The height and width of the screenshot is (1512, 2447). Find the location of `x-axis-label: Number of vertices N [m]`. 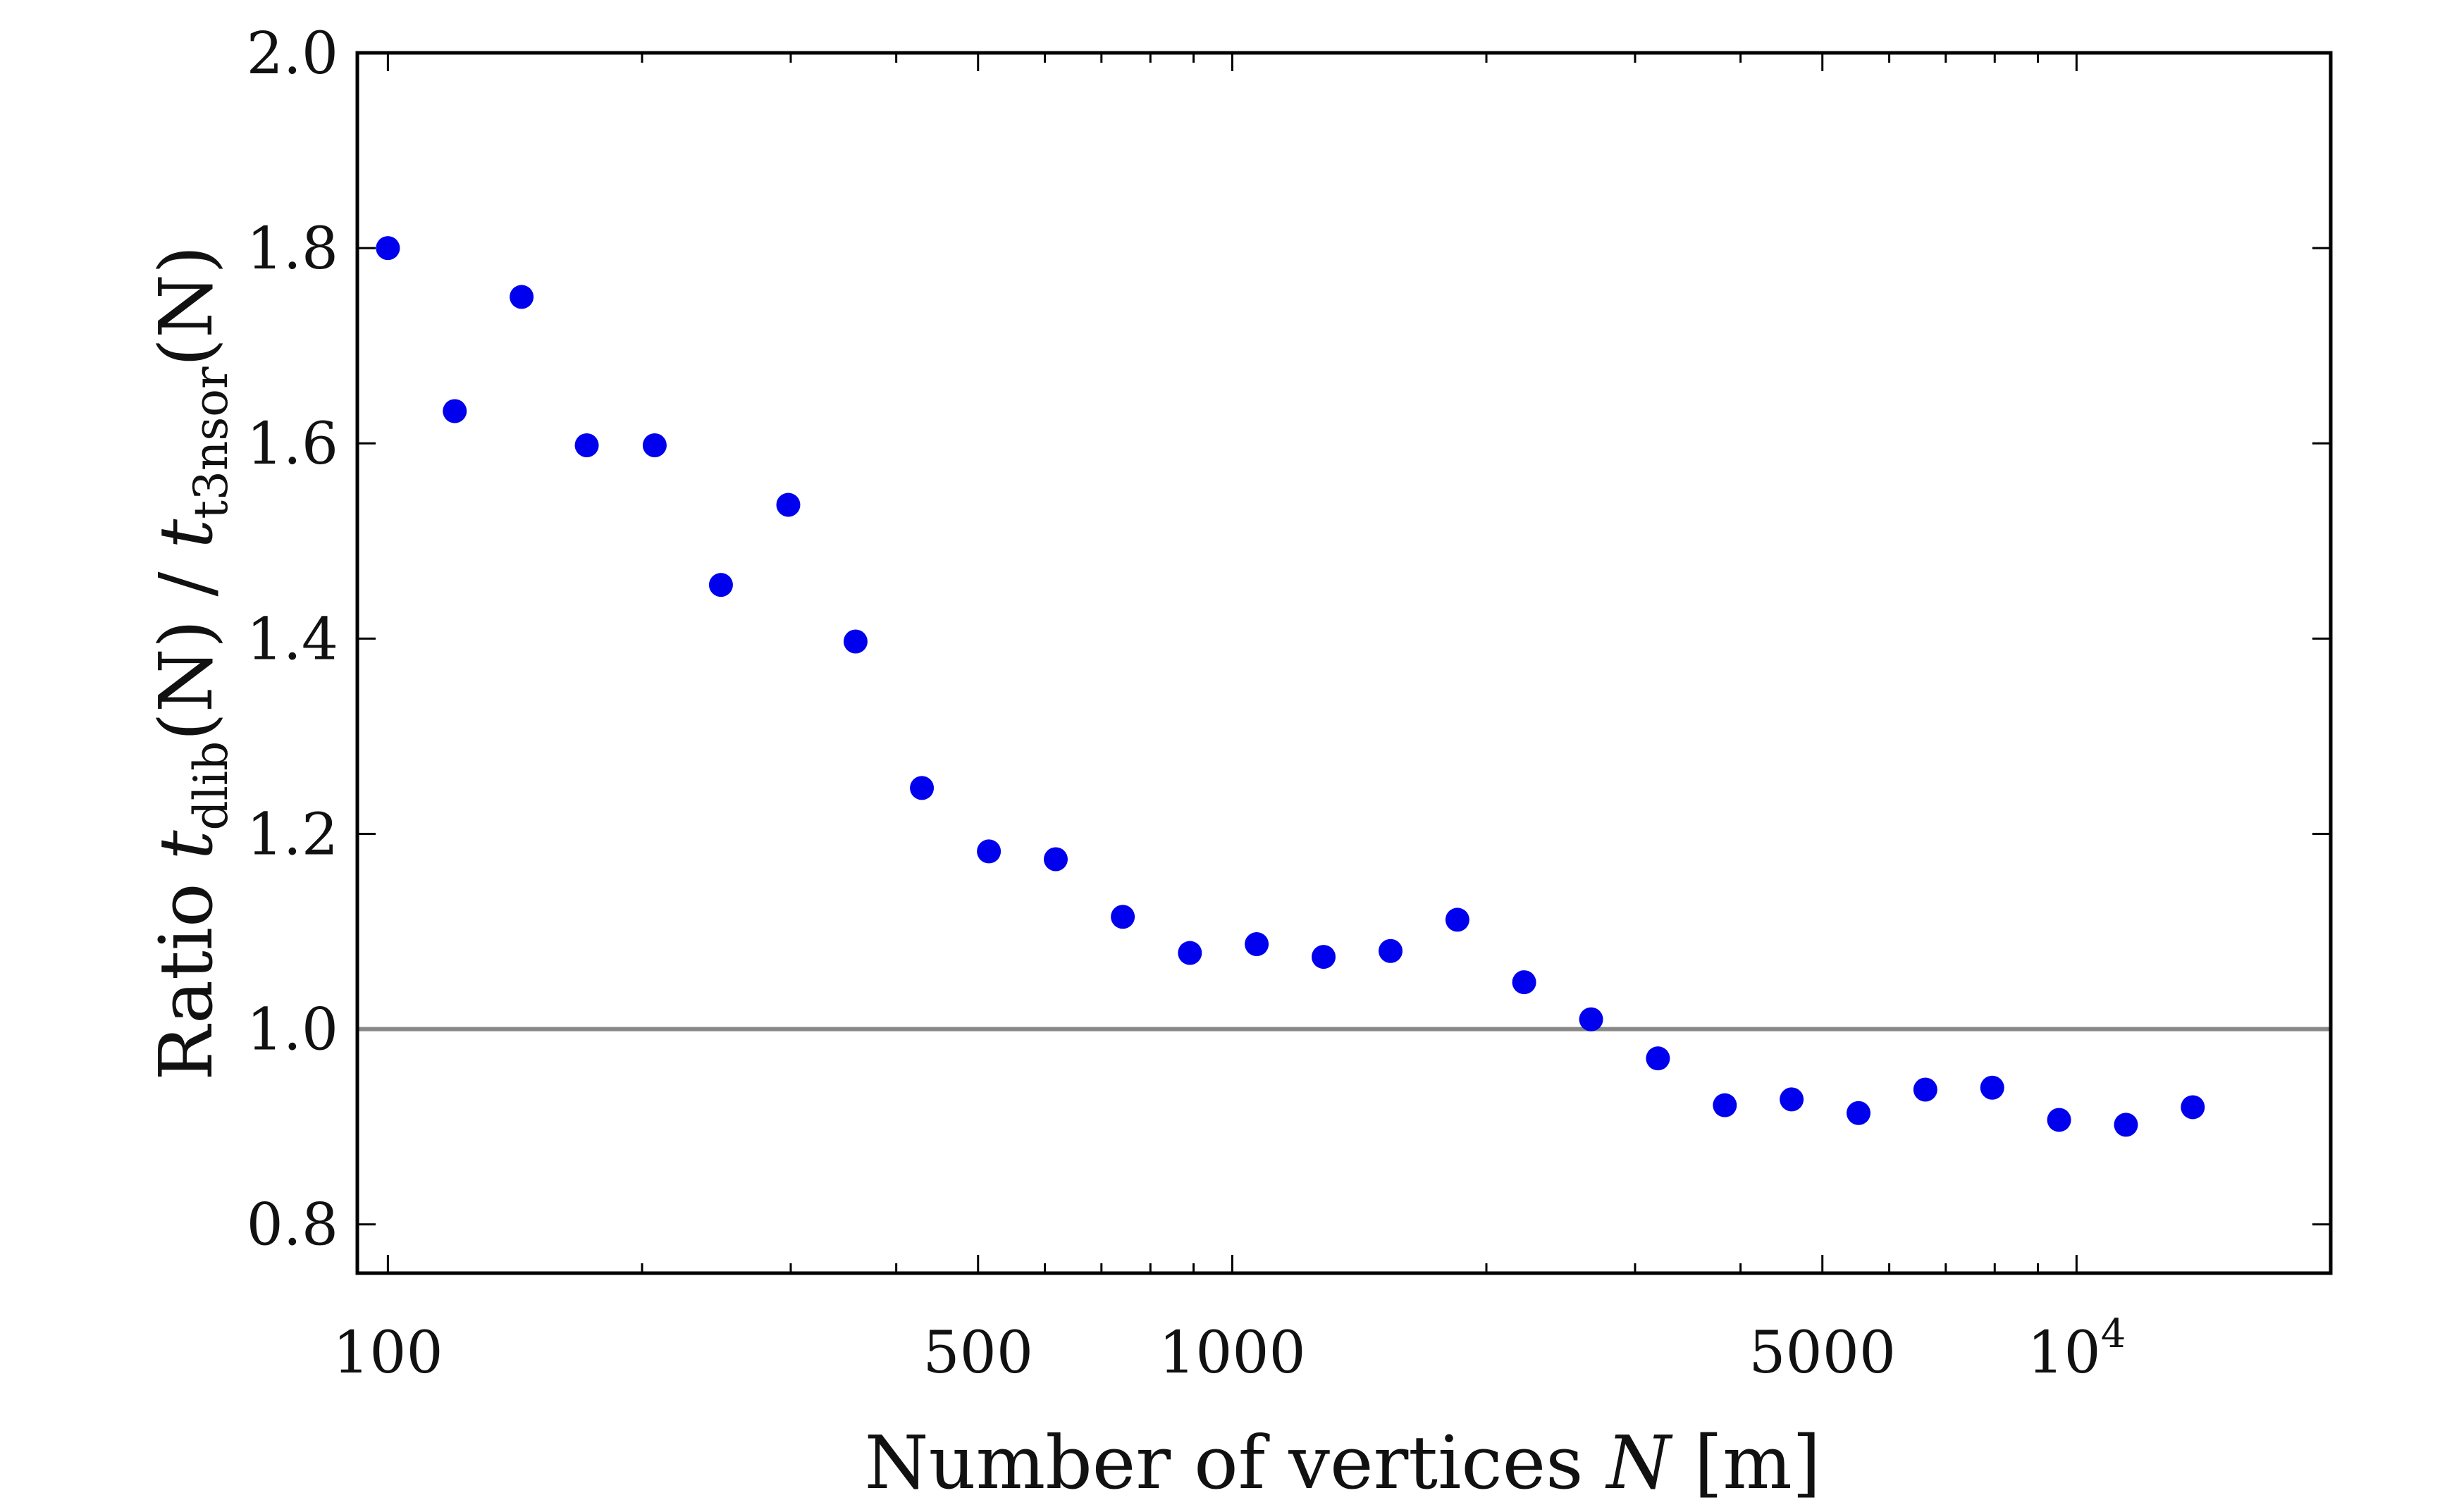

x-axis-label: Number of vertices N [m] is located at coordinates (1343, 1463).